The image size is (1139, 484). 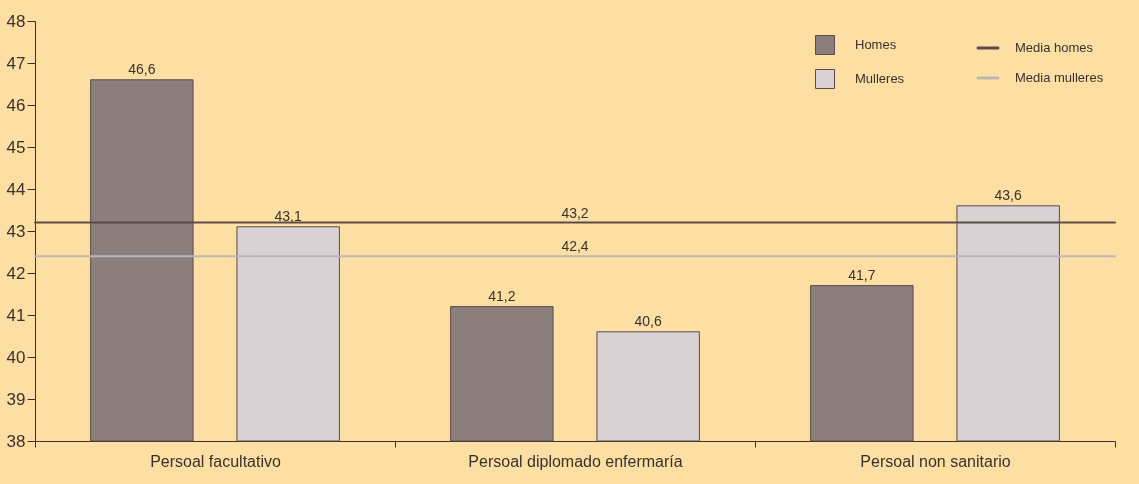 What do you see at coordinates (142, 68) in the screenshot?
I see `data-label: 46,6` at bounding box center [142, 68].